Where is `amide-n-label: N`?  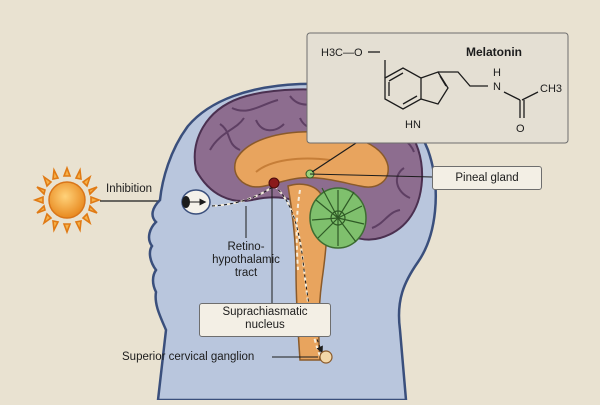
amide-n-label: N is located at coordinates (497, 87).